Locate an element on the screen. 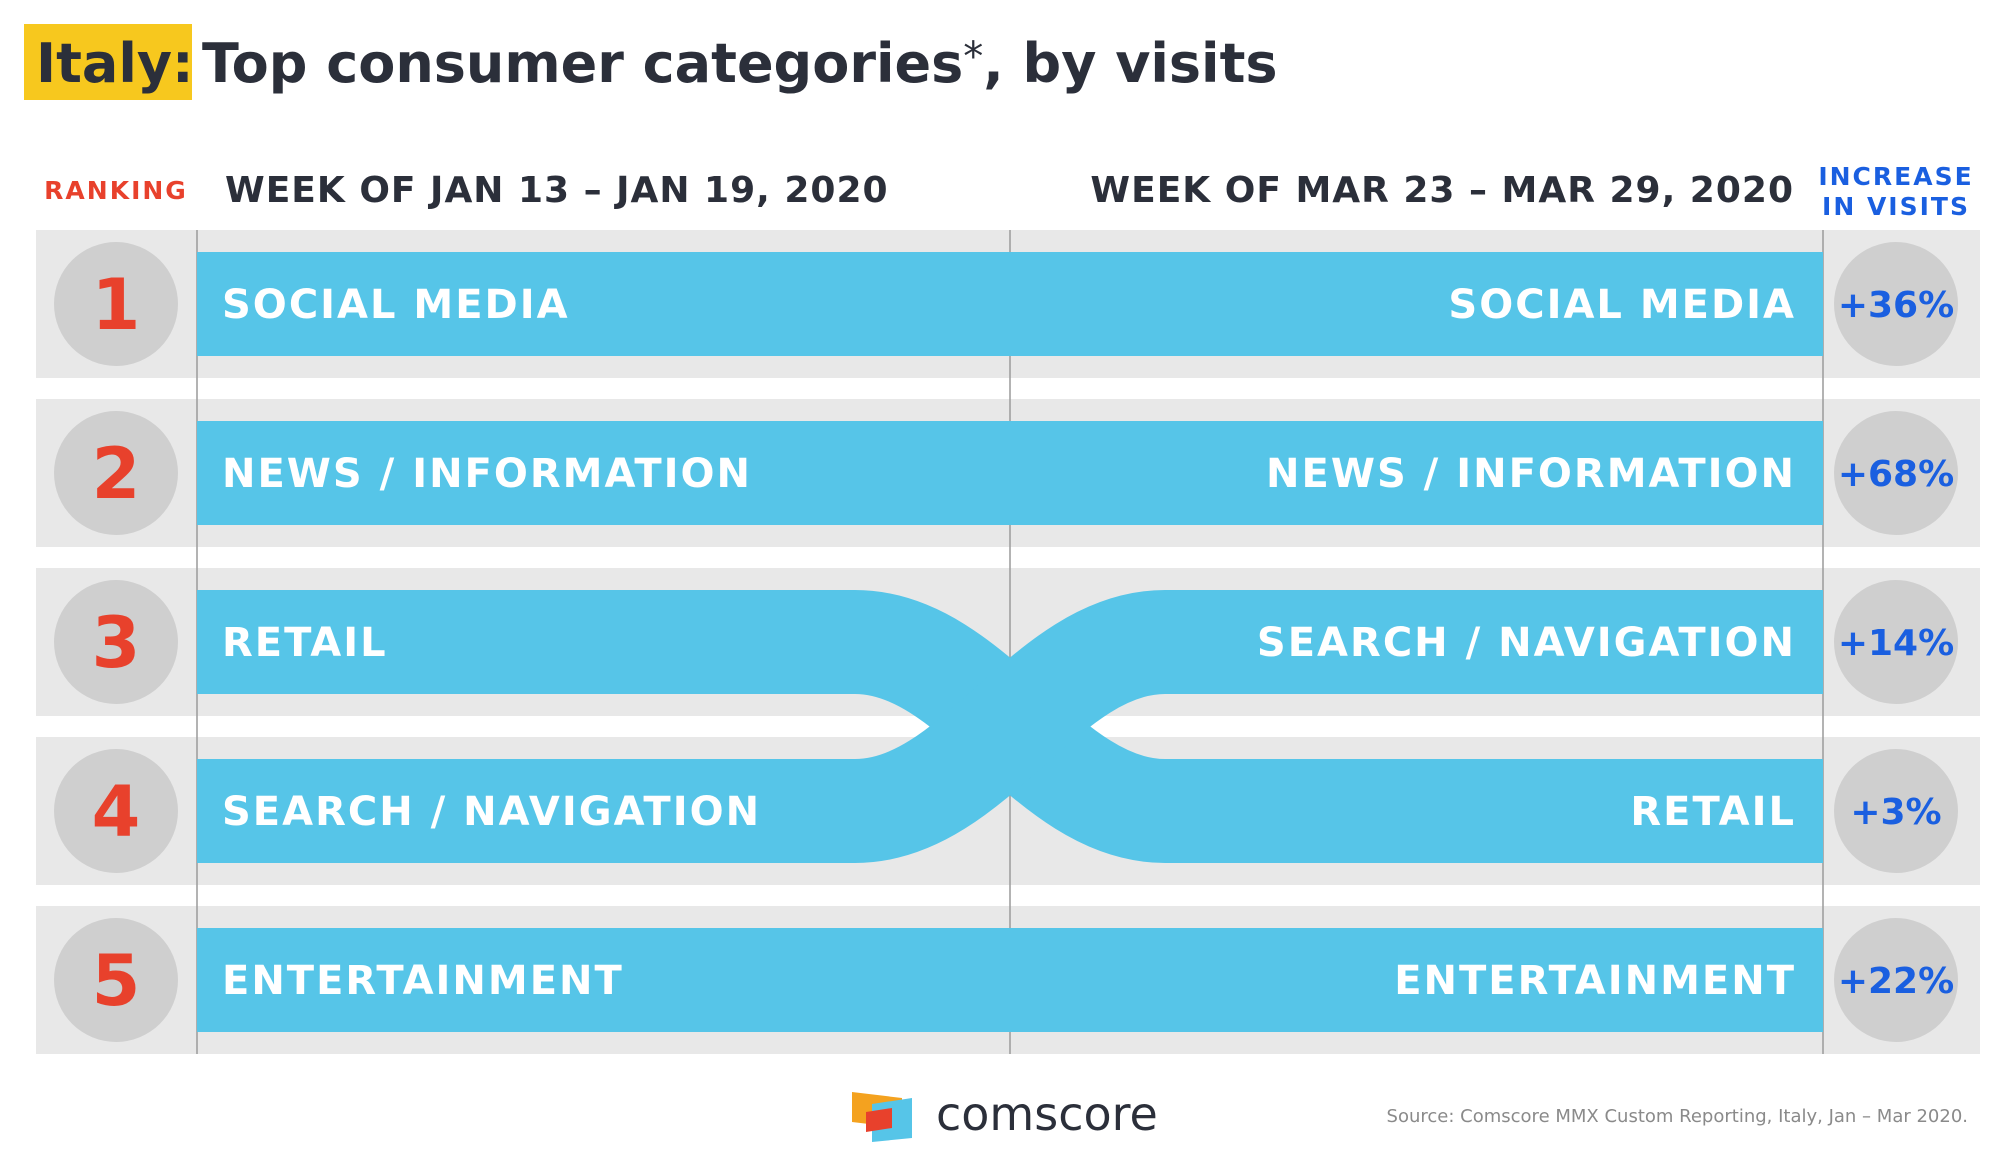 This screenshot has height=1174, width=2000. brand-name: comscore is located at coordinates (1047, 1114).